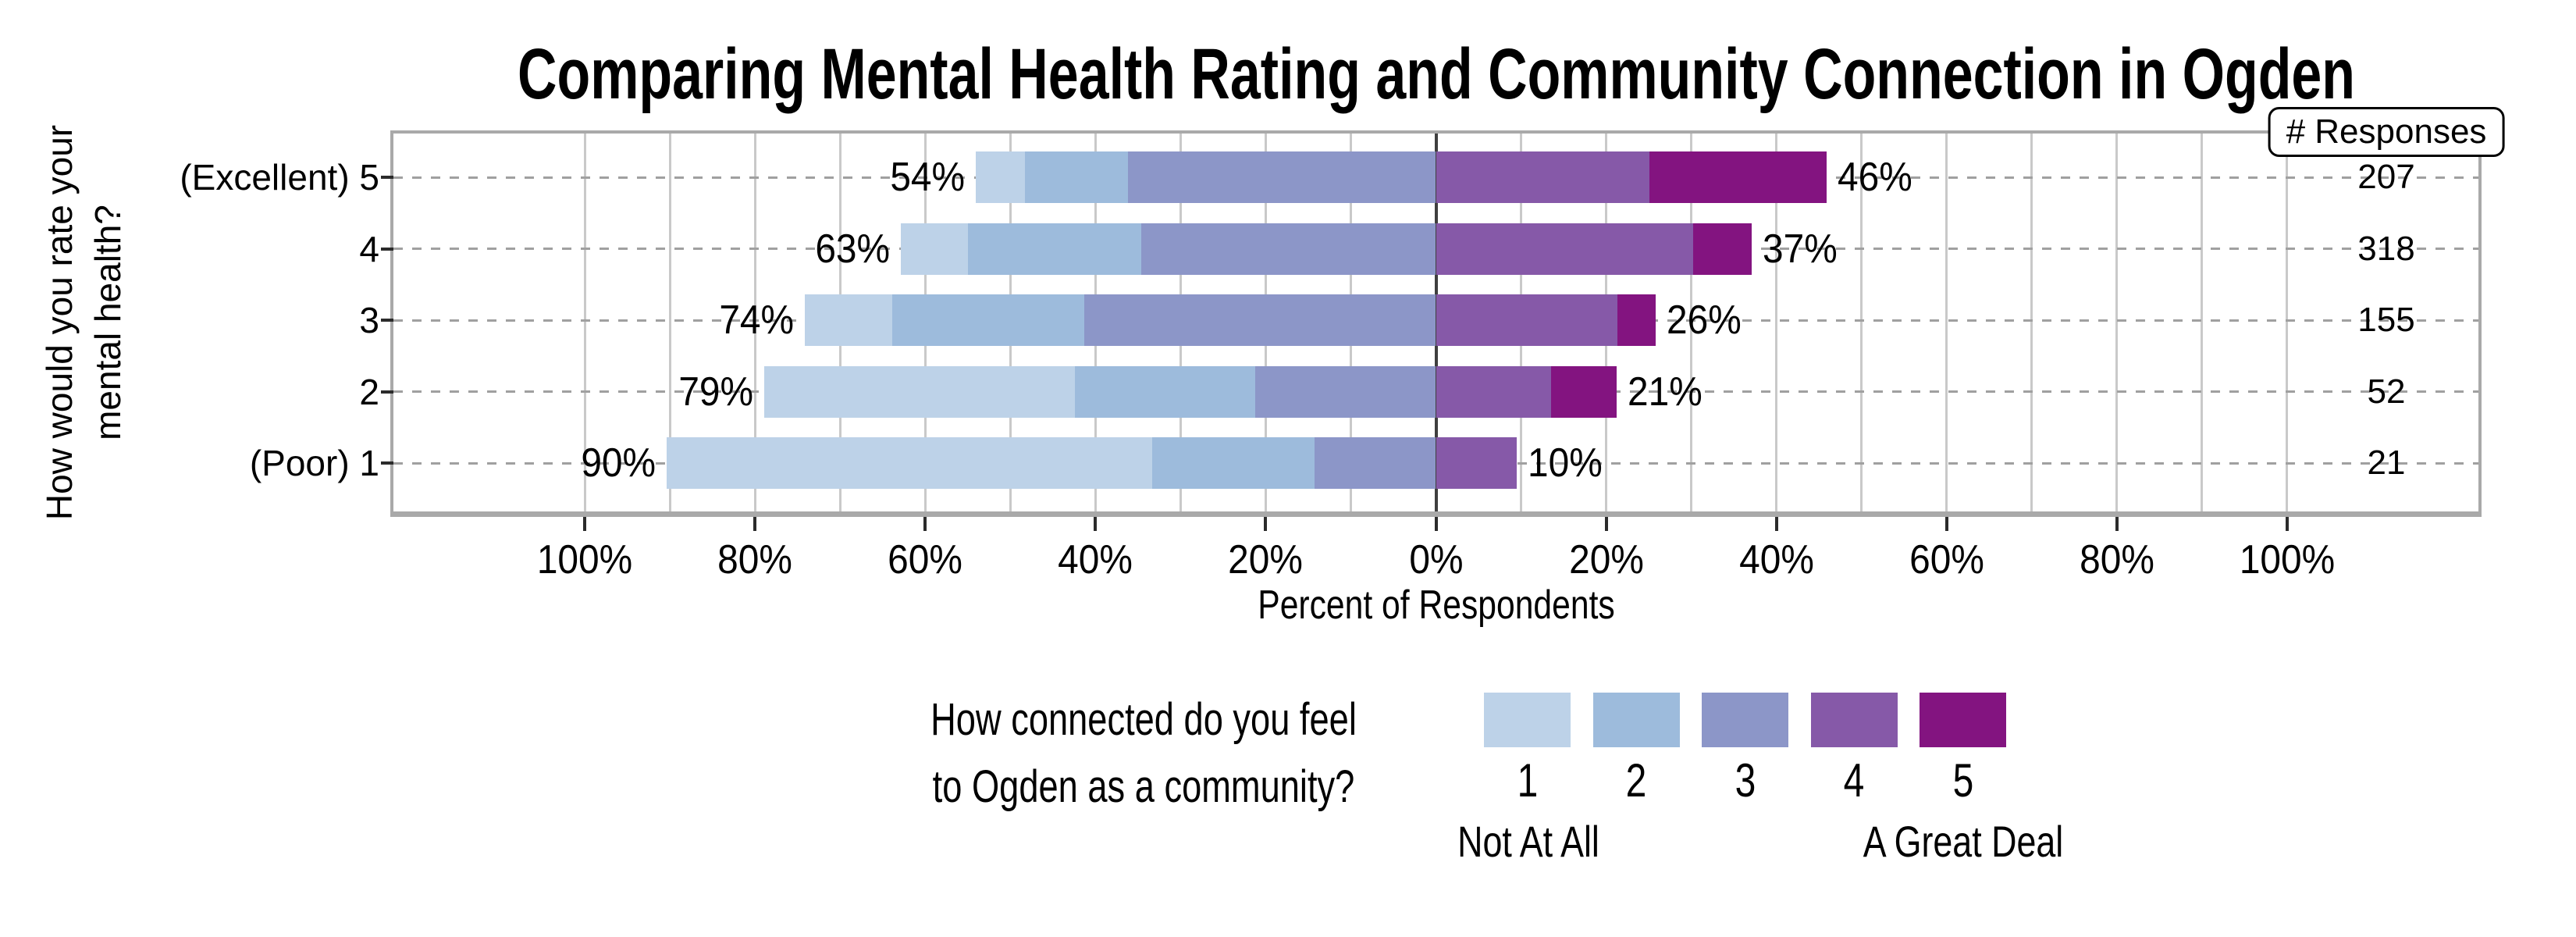  I want to click on bar-right-total-label: 46%, so click(1875, 177).